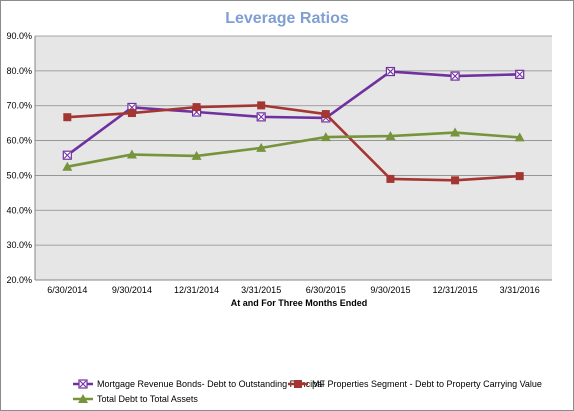 The image size is (574, 411). I want to click on y-tick-label: 20.0%, so click(19, 280).